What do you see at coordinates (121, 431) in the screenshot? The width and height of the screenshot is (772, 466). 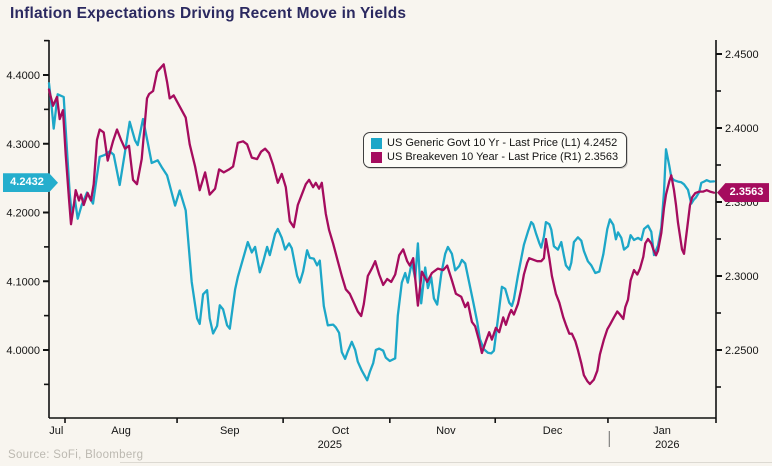 I see `x-axis-month-label: Aug` at bounding box center [121, 431].